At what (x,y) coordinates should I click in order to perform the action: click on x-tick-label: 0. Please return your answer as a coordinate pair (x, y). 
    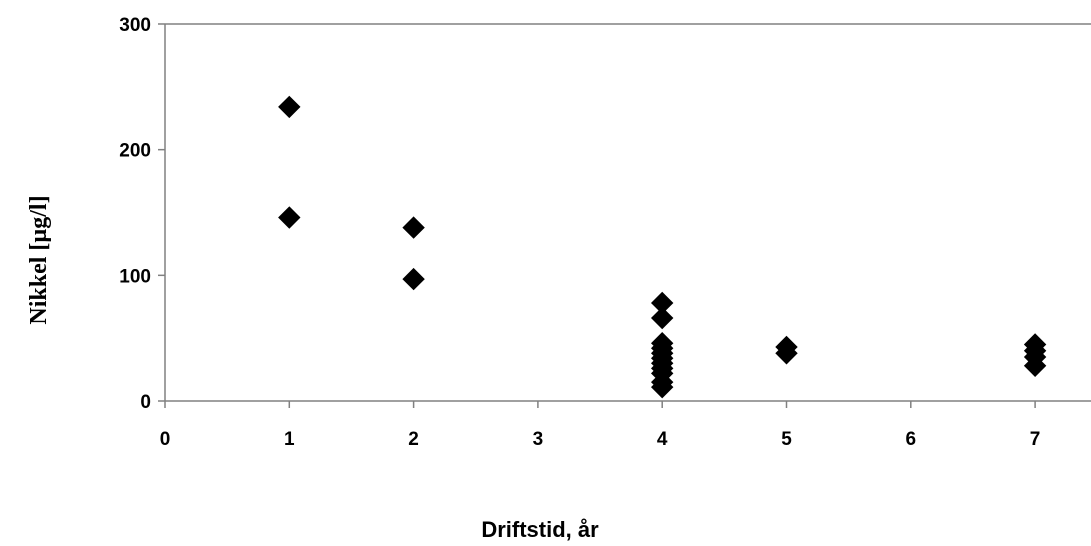
    Looking at the image, I should click on (165, 439).